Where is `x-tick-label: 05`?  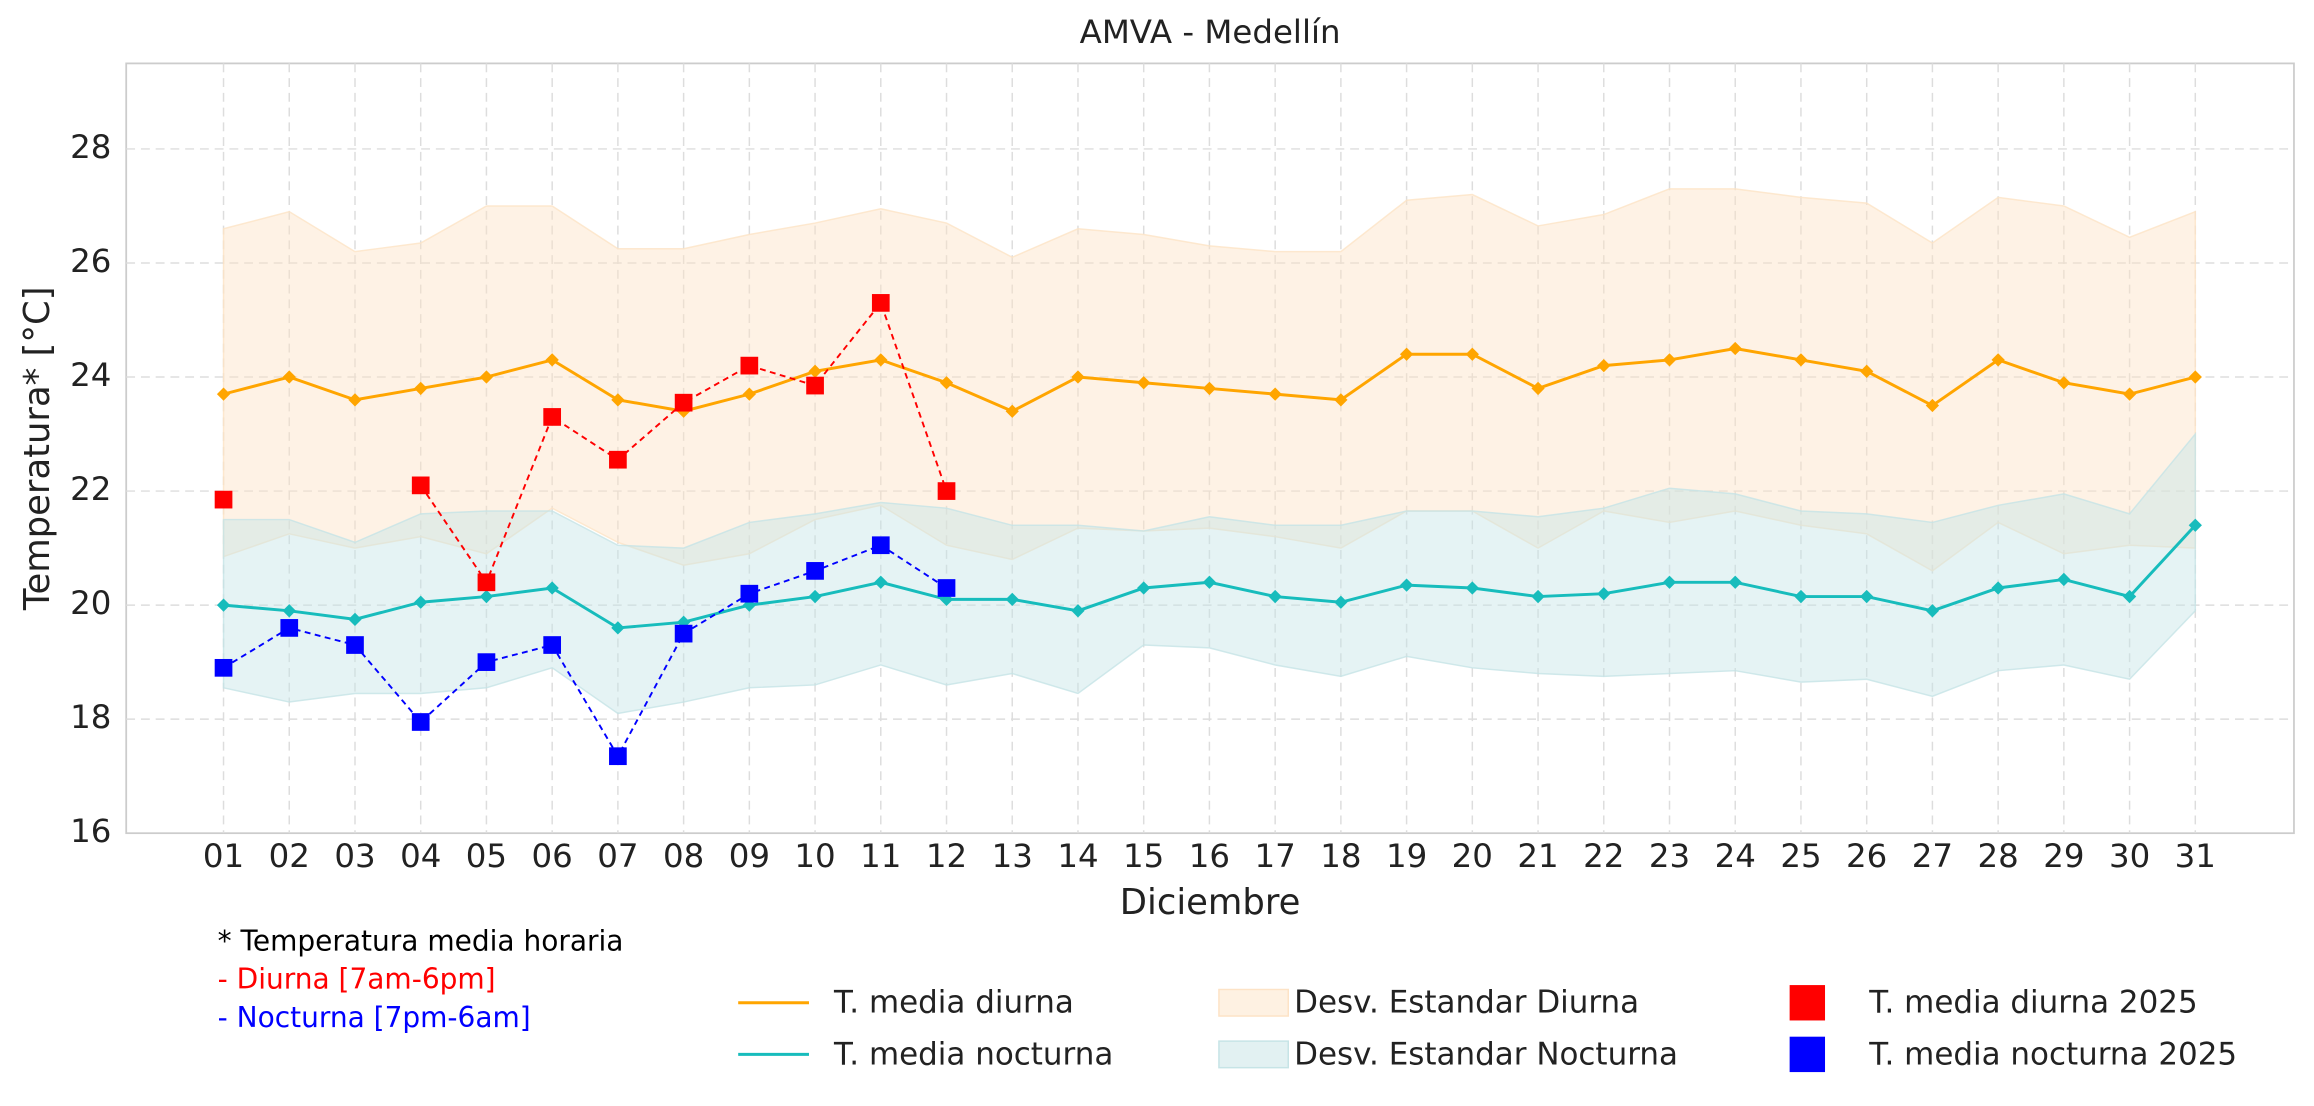 x-tick-label: 05 is located at coordinates (486, 856).